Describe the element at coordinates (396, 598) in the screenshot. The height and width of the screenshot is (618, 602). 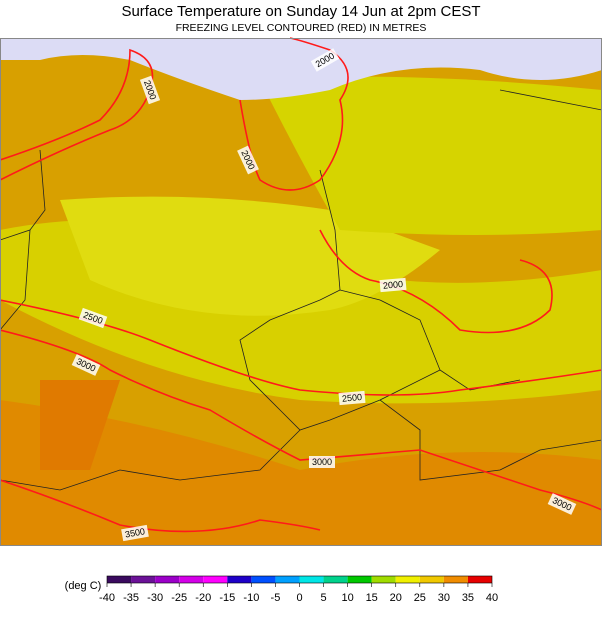
I see `colorbar-tick-label: 20` at that location.